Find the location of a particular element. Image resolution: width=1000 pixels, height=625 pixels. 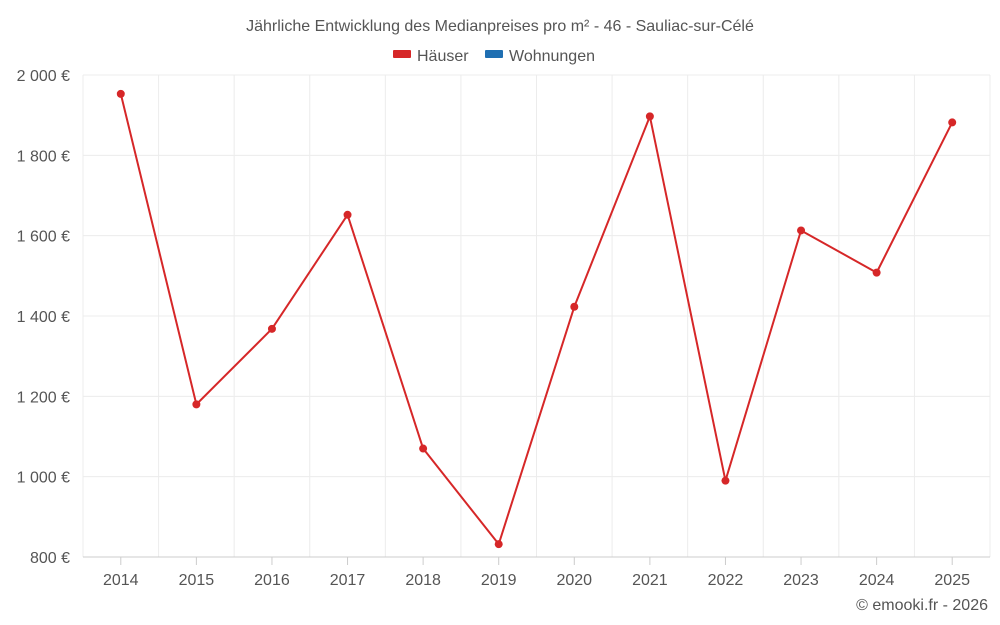

x-tick-label: 2022 is located at coordinates (726, 580).